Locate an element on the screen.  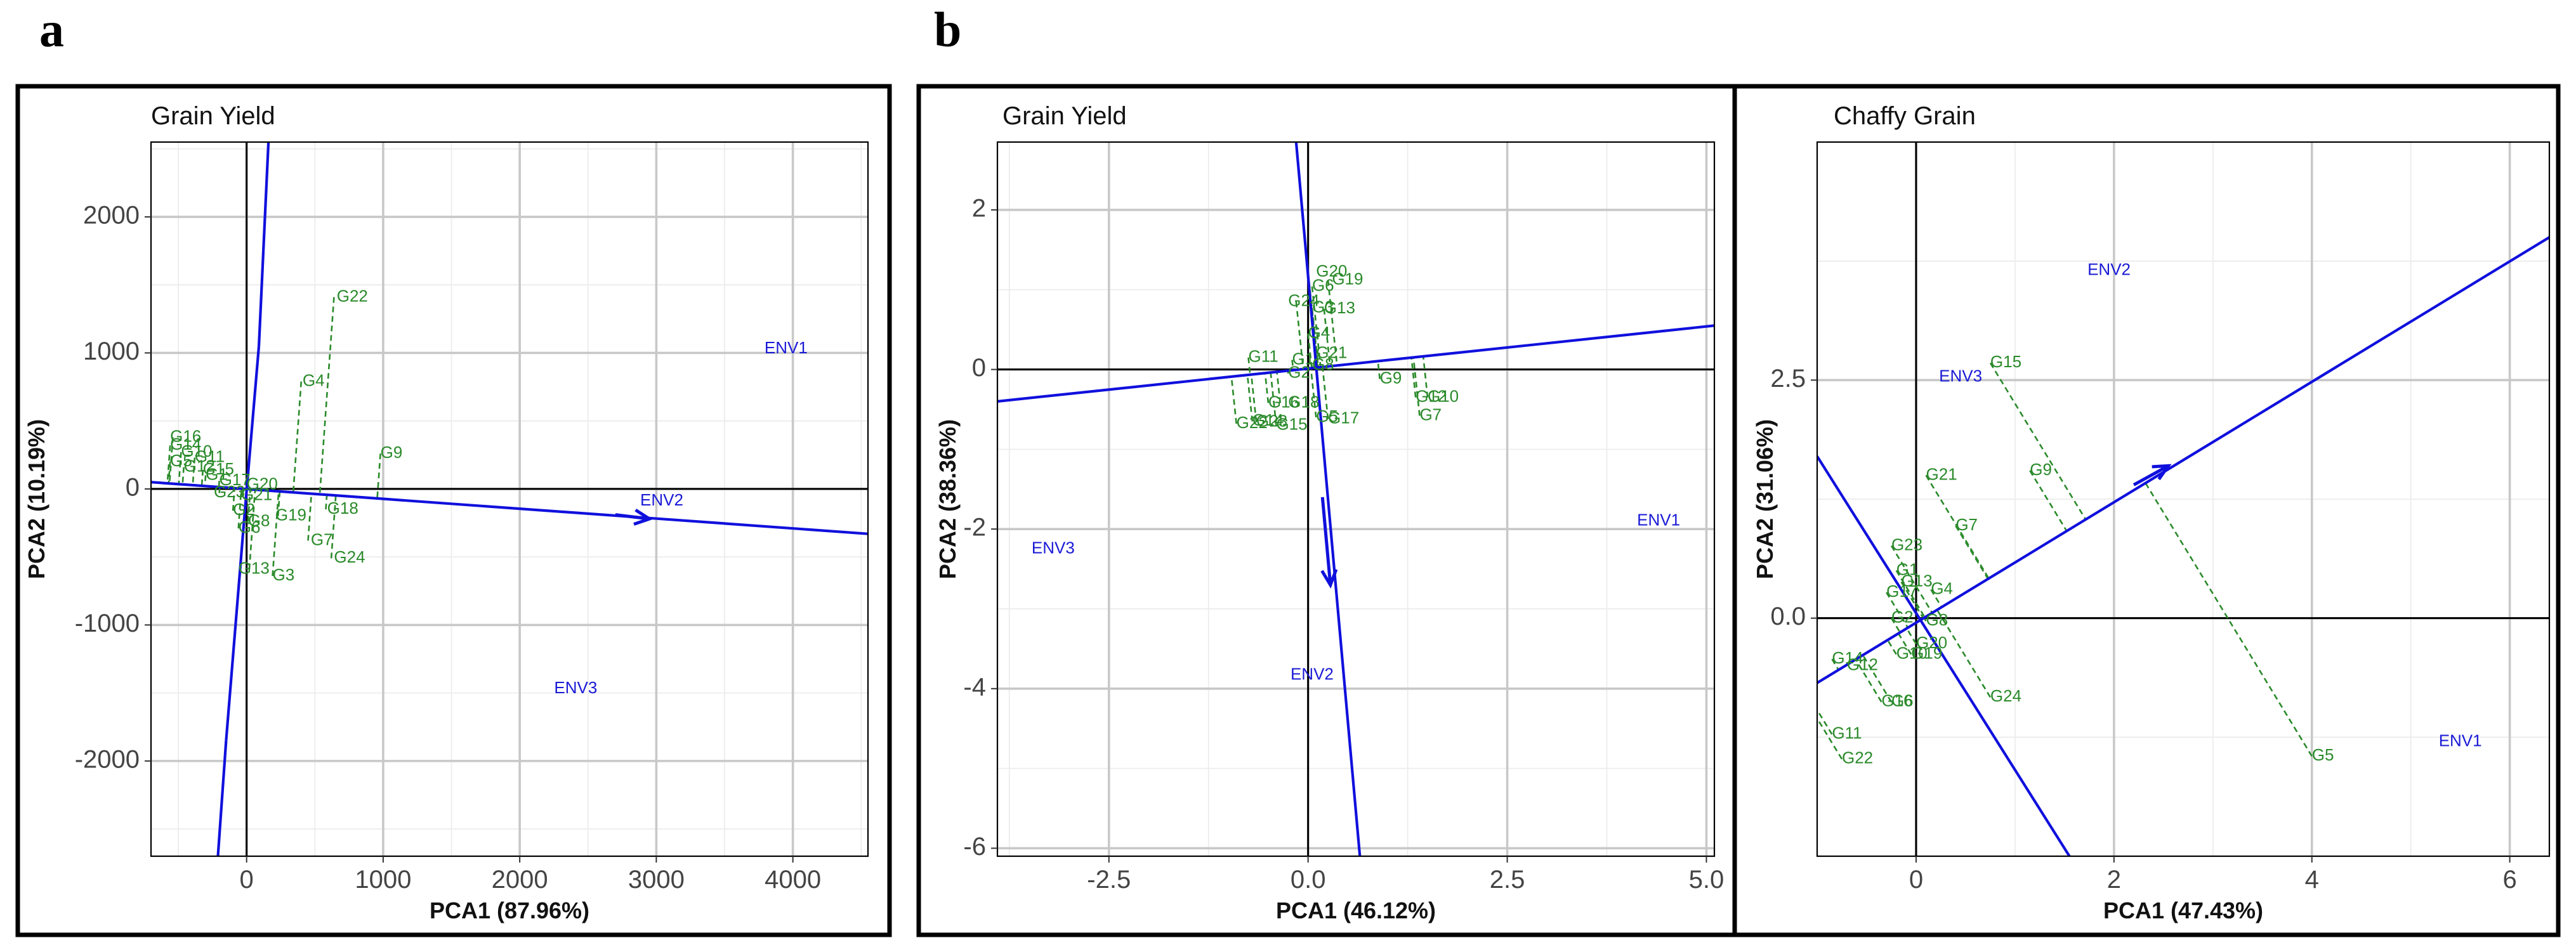
projection-G24 is located at coordinates (333, 527).